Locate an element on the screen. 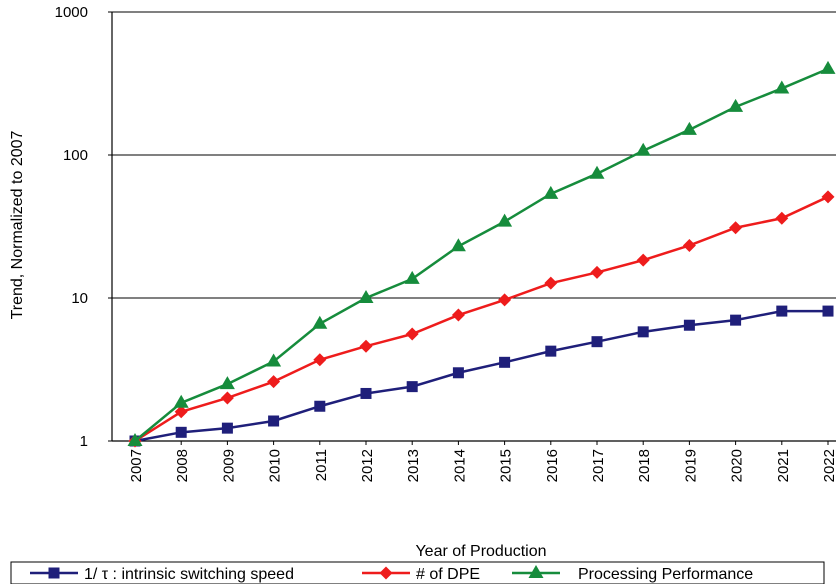 The height and width of the screenshot is (584, 840). y-tick-label: 1000 is located at coordinates (71, 12).